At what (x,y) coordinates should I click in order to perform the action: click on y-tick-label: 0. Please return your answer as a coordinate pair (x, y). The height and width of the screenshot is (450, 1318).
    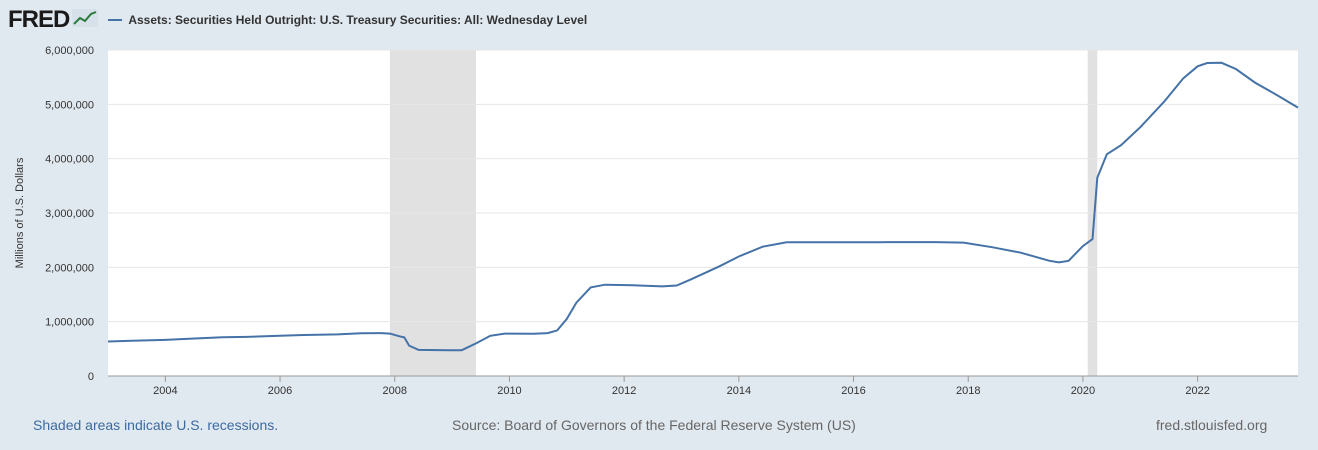
    Looking at the image, I should click on (91, 377).